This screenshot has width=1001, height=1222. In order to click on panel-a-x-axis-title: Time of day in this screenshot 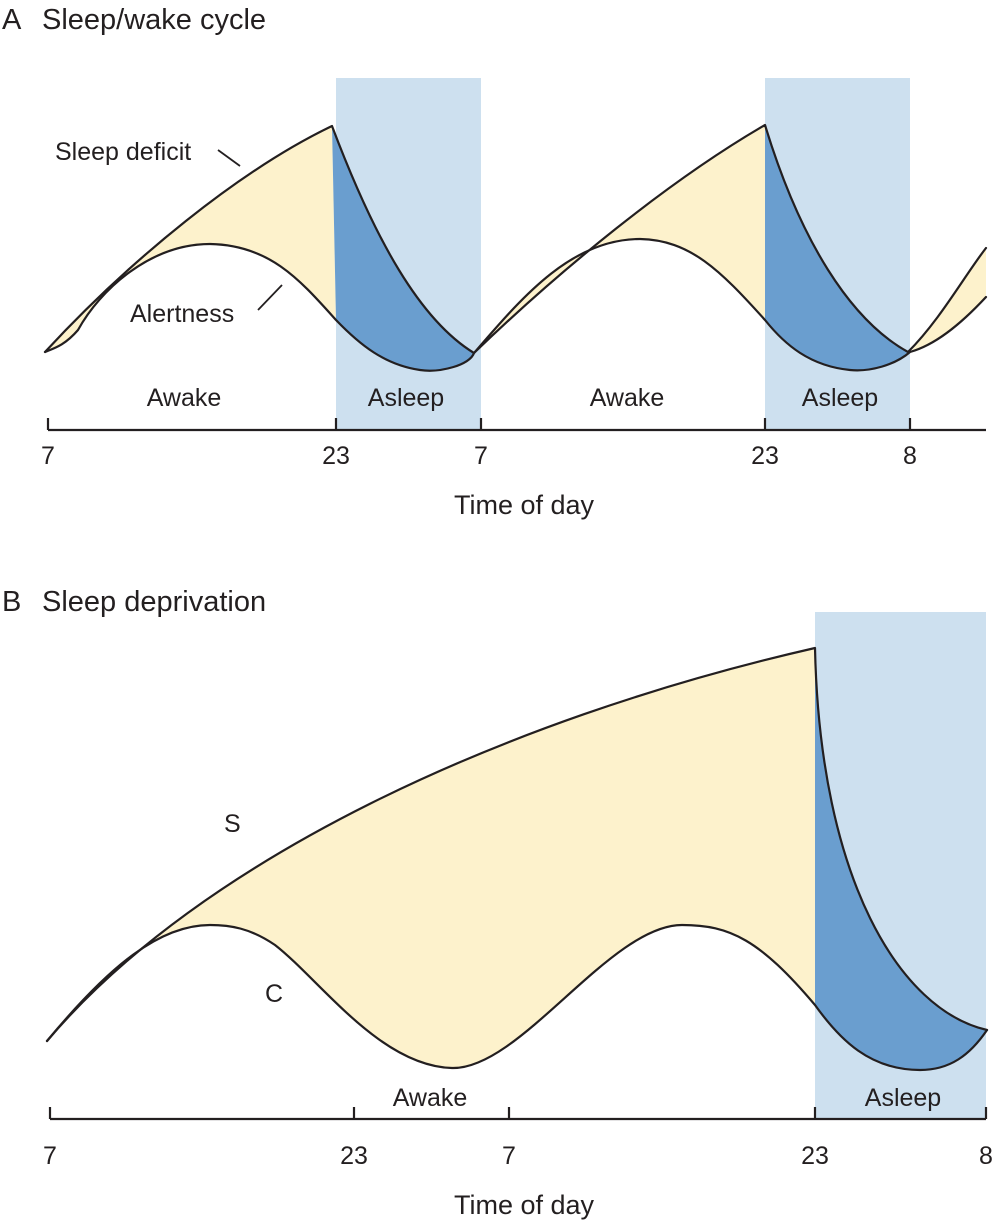, I will do `click(524, 505)`.